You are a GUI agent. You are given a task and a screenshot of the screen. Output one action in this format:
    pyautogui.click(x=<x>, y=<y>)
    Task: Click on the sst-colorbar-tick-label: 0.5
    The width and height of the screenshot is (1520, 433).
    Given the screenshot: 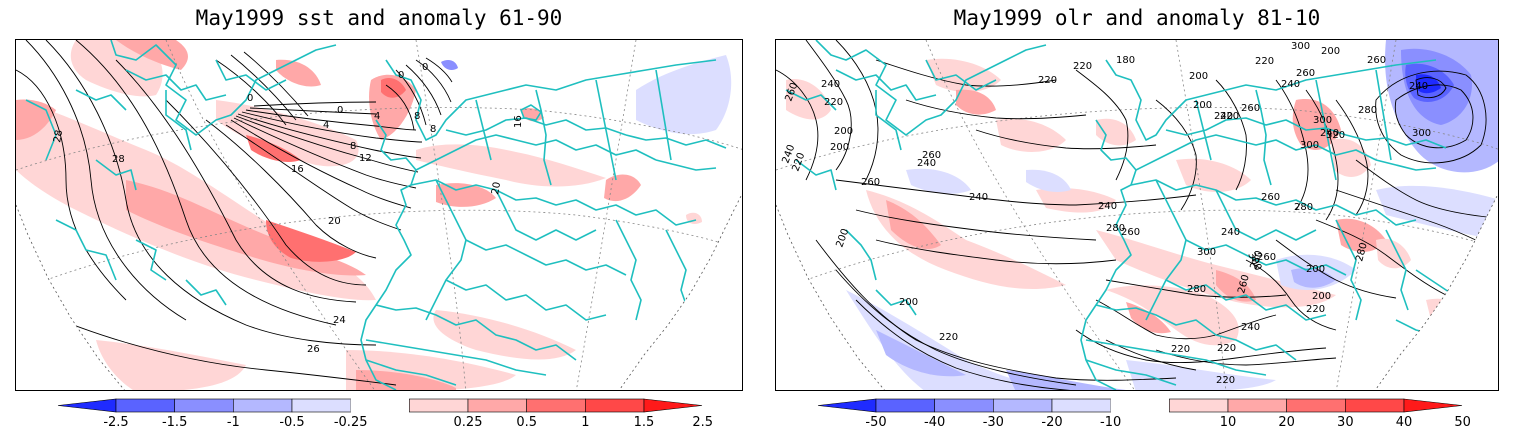 What is the action you would take?
    pyautogui.click(x=526, y=422)
    